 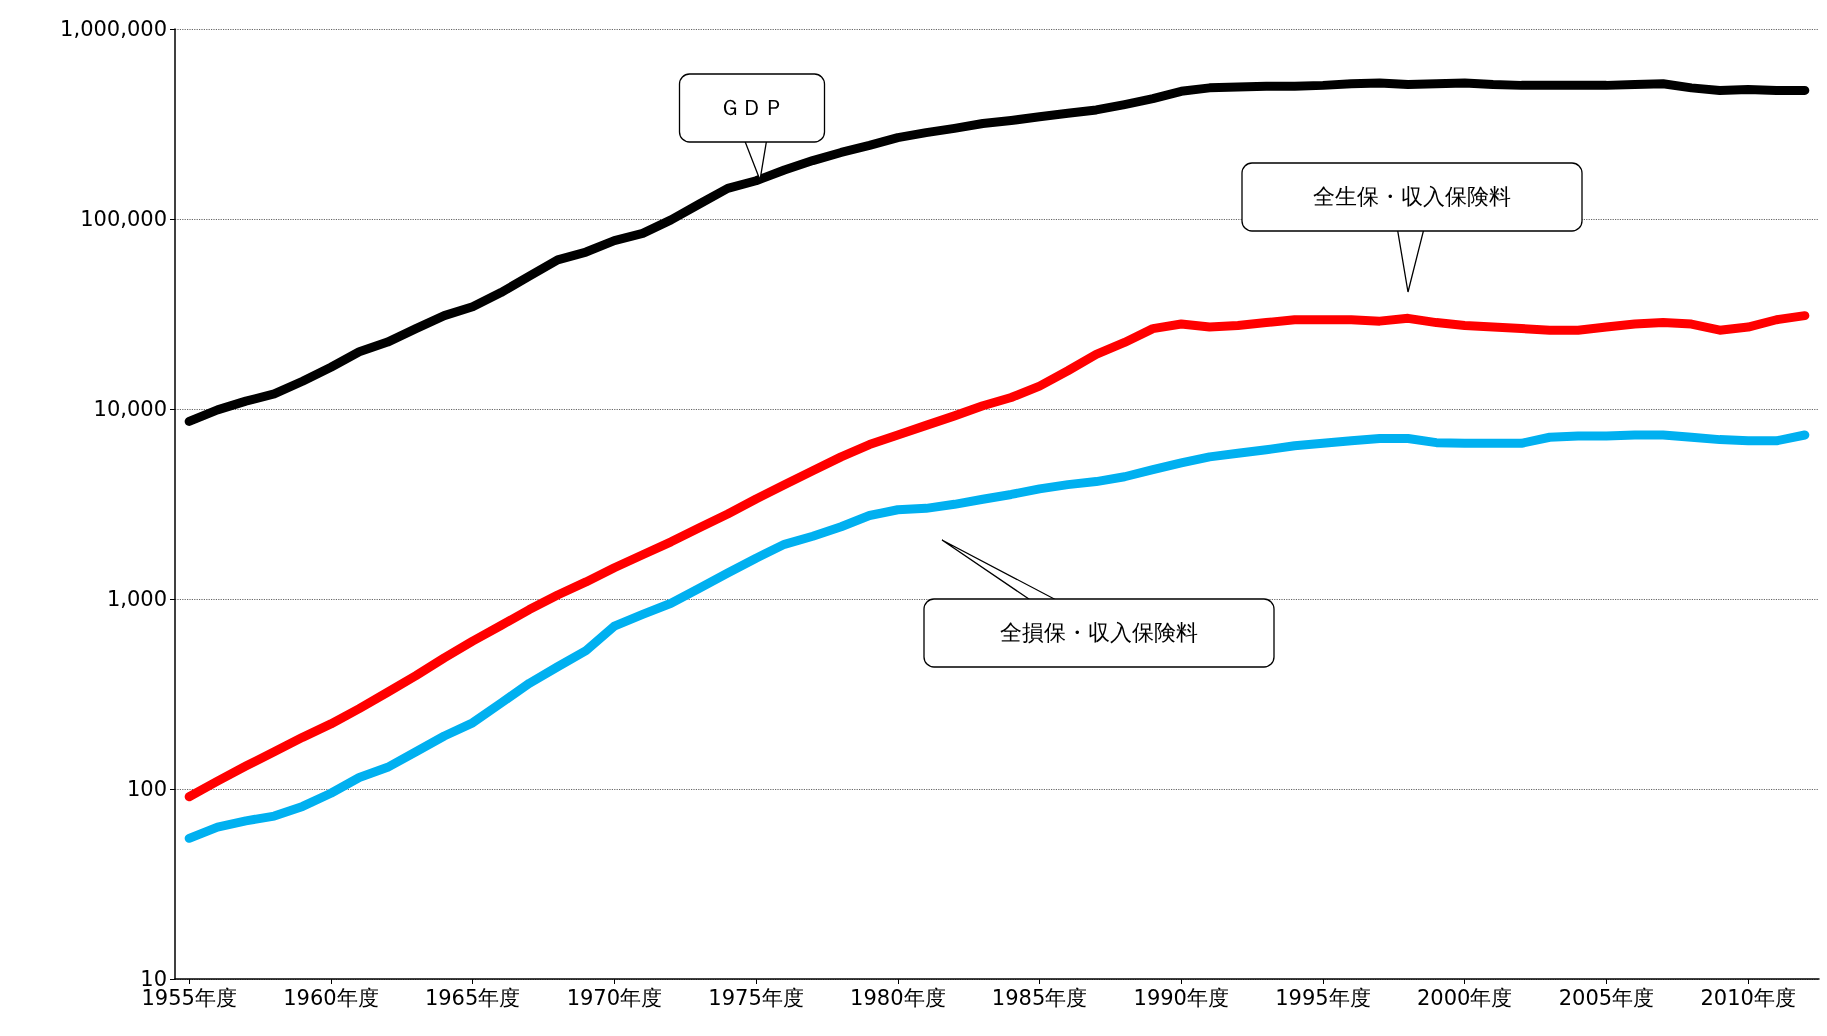 I want to click on x-tick-label: 1980年度, so click(x=898, y=997).